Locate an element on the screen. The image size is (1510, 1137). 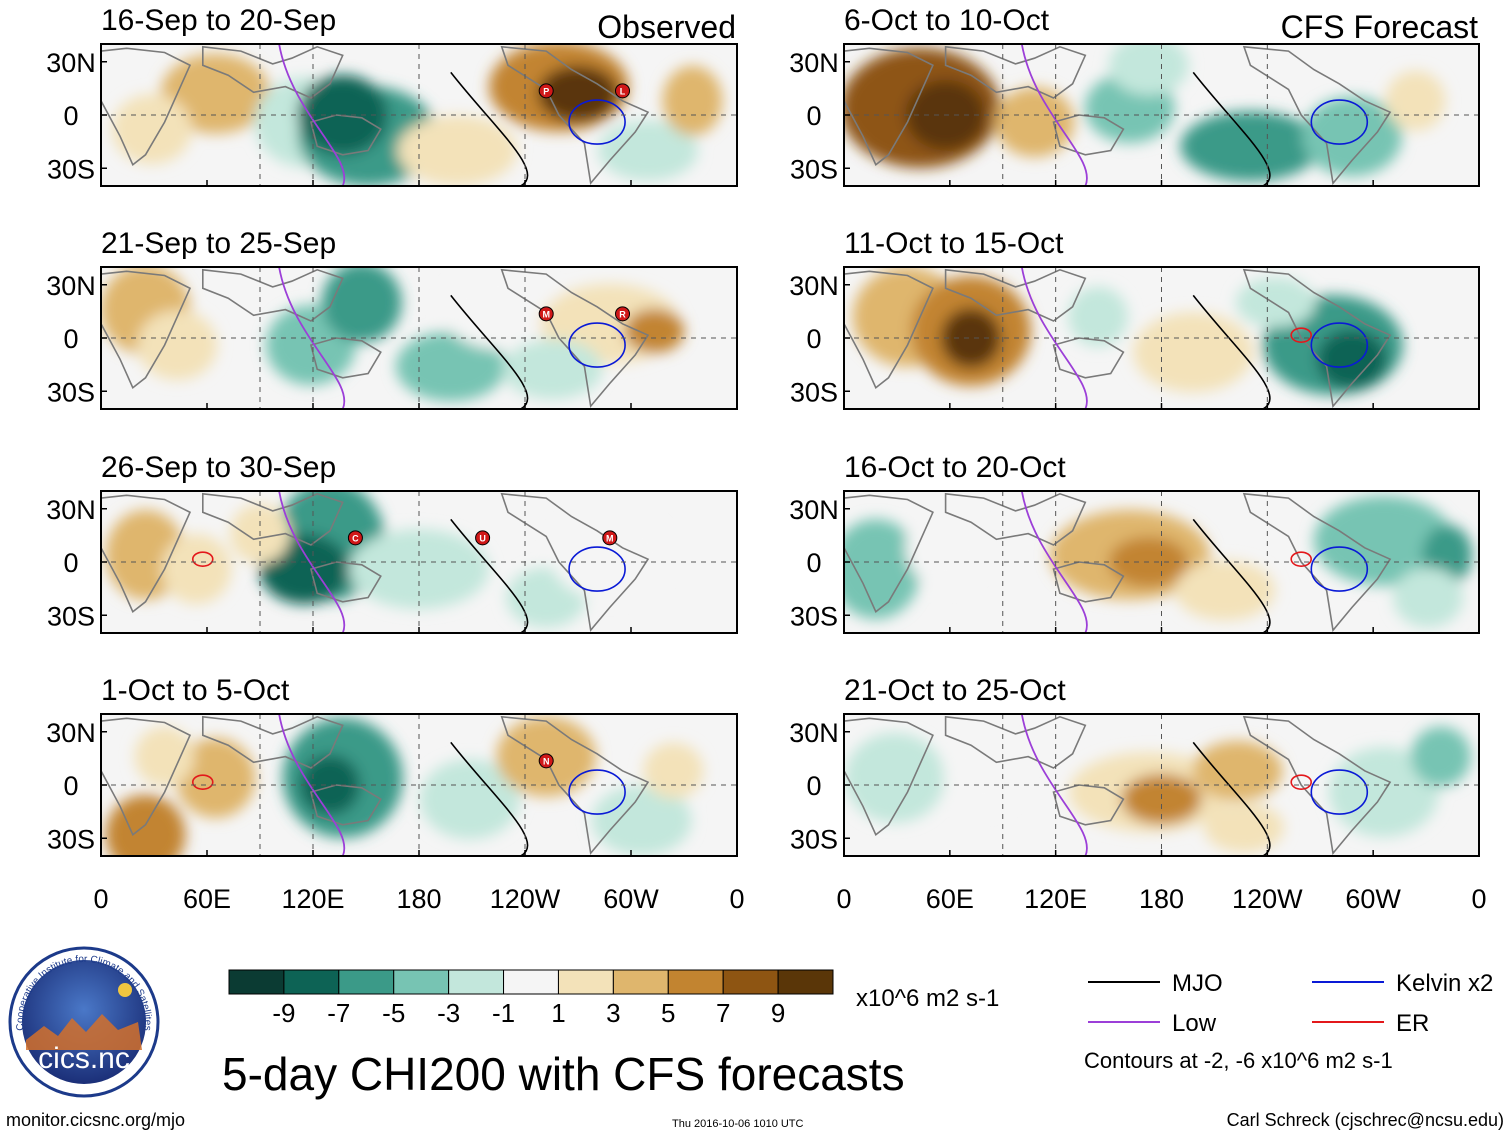
map-panel-p1: P L 30N 0 30S 16-Sep to 20-Sep Observed is located at coordinates (392, 95).